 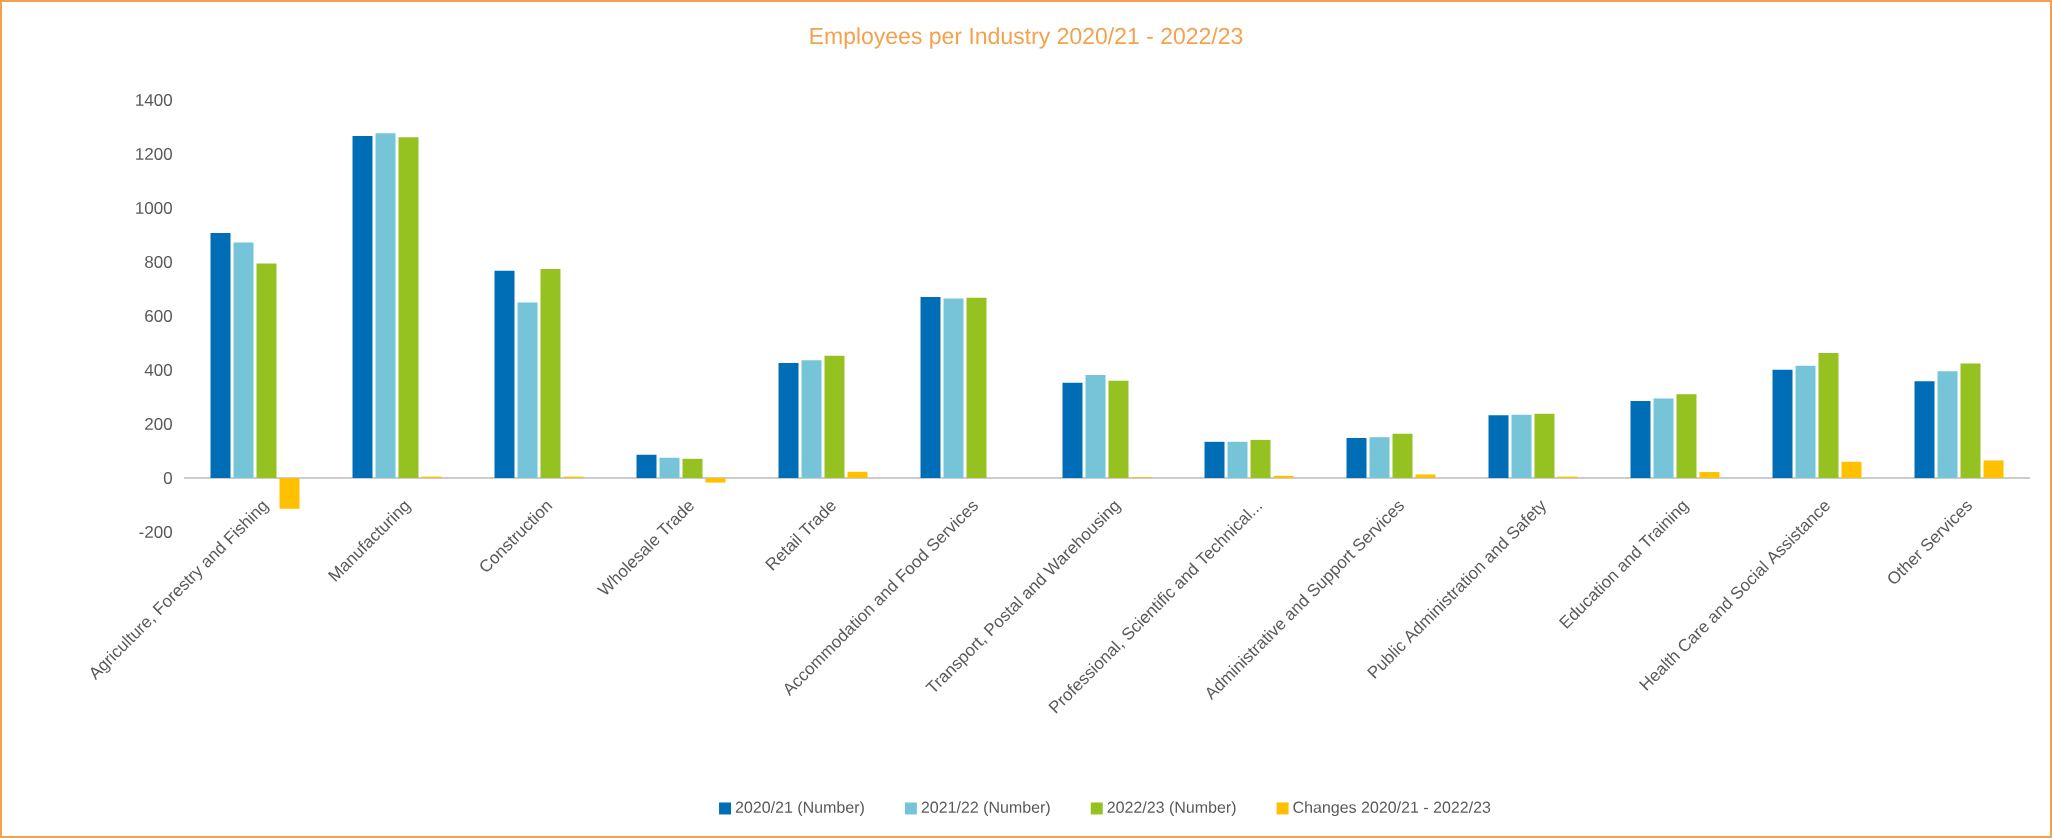 What do you see at coordinates (154, 207) in the screenshot?
I see `y-tick-label: 1000` at bounding box center [154, 207].